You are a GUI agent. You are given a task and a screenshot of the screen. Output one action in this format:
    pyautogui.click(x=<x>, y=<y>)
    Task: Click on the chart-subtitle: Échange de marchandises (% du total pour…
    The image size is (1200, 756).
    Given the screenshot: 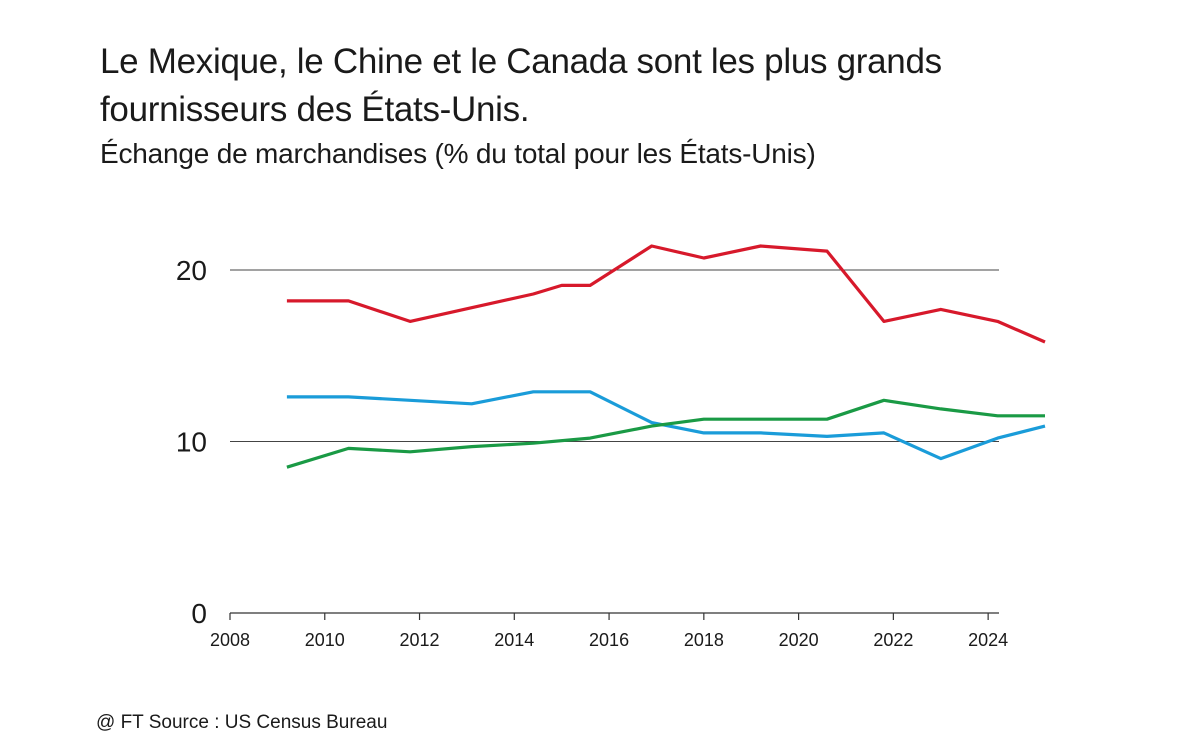 What is the action you would take?
    pyautogui.click(x=458, y=153)
    